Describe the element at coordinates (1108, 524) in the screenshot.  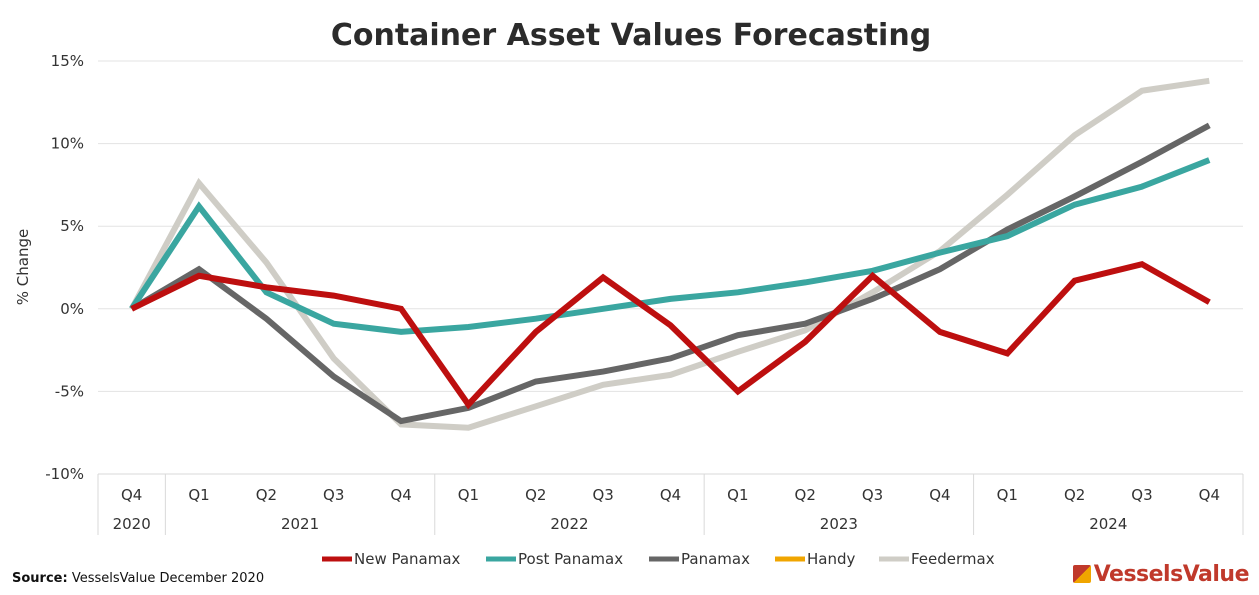
I see `year-label: 2024` at that location.